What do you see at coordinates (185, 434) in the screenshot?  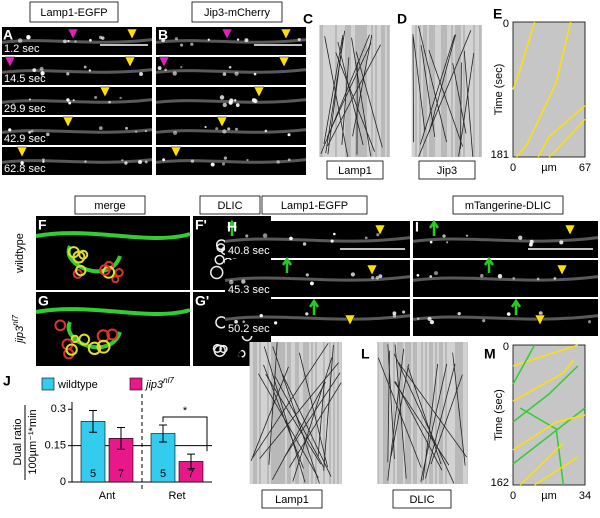 I see `significance-bracket` at bounding box center [185, 434].